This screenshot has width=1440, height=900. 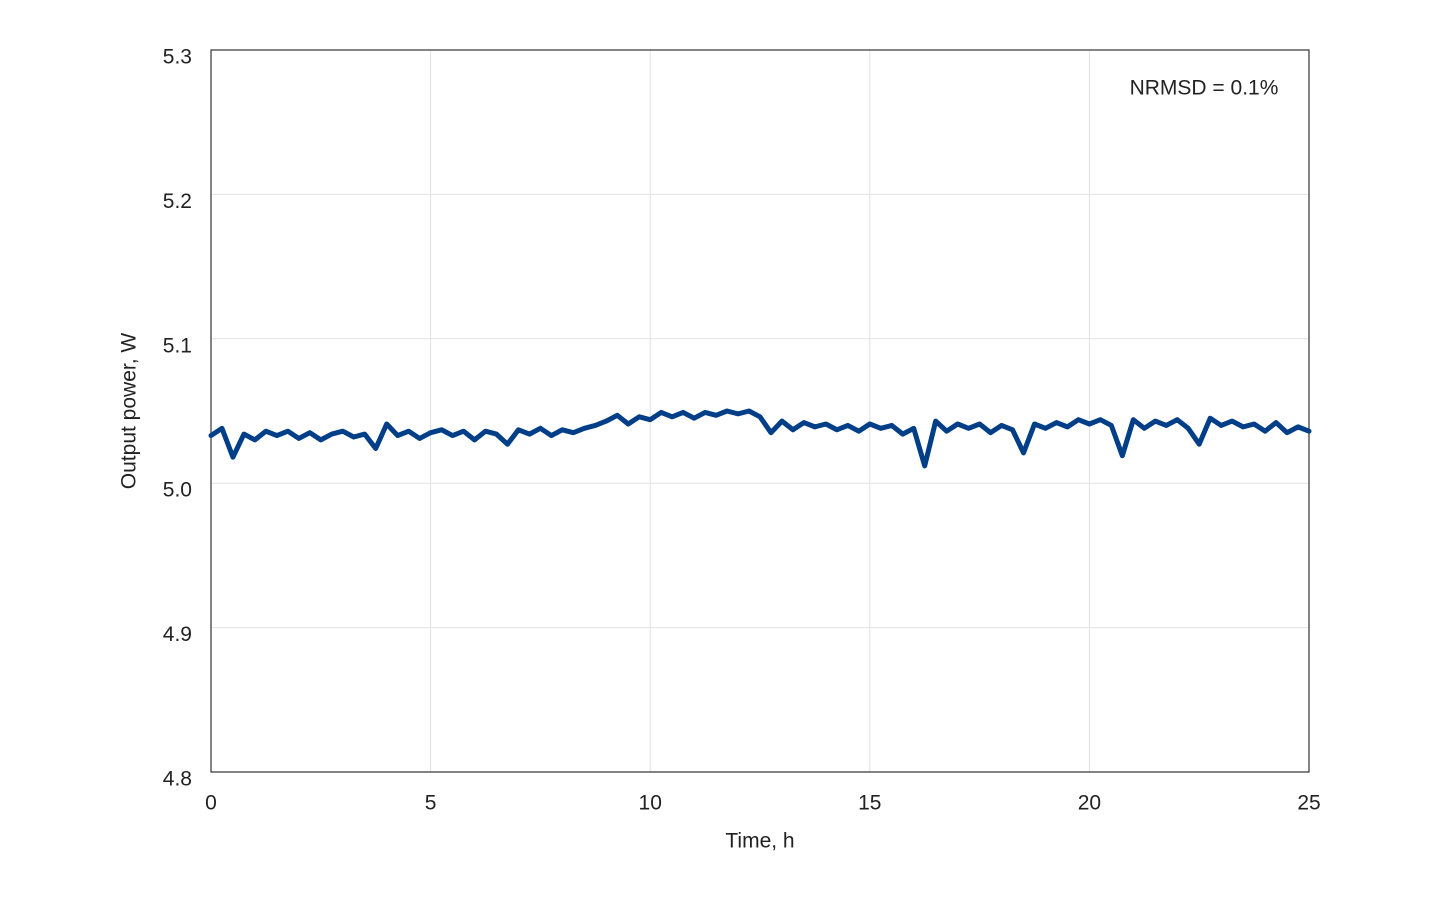 I want to click on x-tick-label: 5, so click(x=431, y=803).